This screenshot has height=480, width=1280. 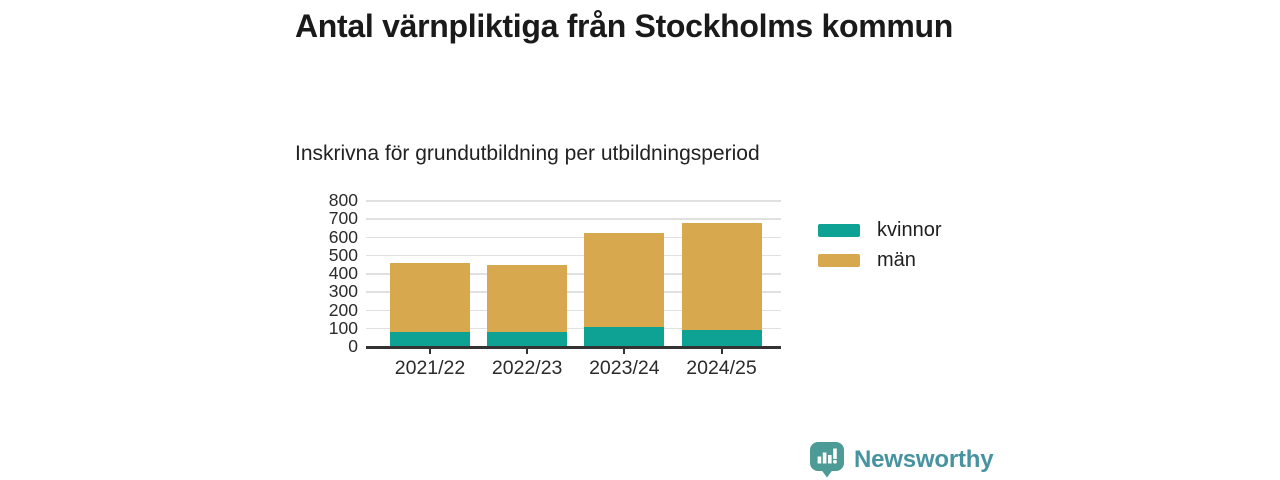 I want to click on newsworthy-brand: Newsworthy, so click(x=901, y=459).